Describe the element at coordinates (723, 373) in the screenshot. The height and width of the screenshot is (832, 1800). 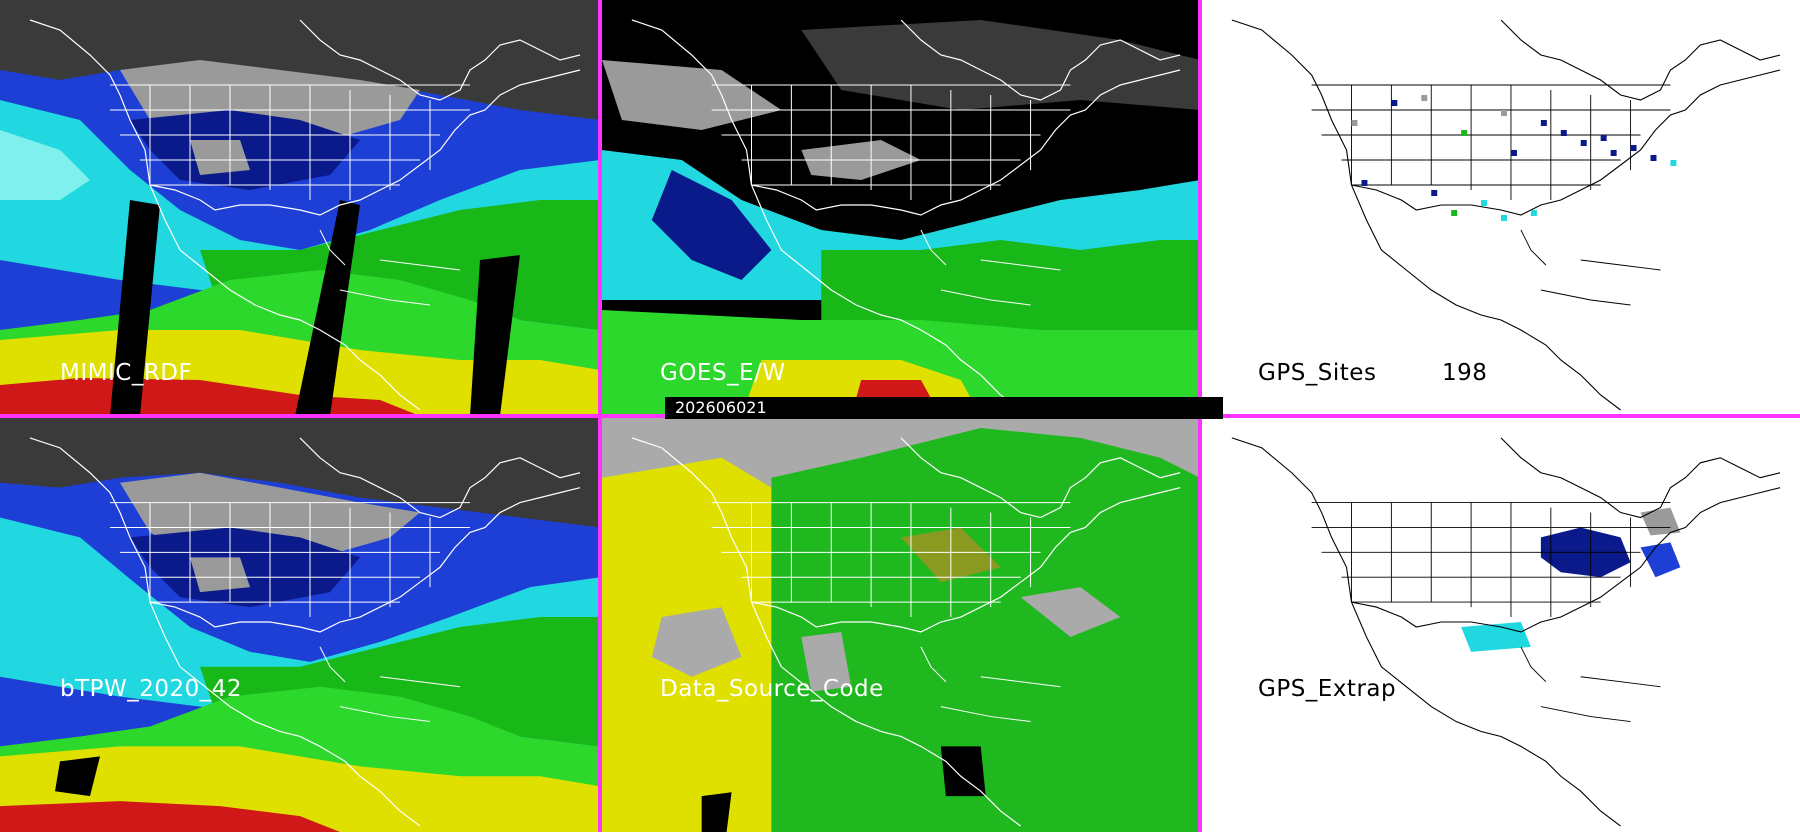
I see `goes-label: GOES_E/W` at that location.